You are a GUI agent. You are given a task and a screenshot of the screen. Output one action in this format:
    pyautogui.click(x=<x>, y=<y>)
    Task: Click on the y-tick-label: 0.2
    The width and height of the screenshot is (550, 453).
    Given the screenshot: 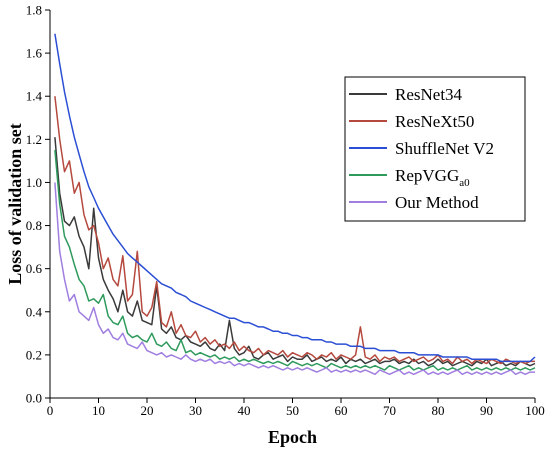 What is the action you would take?
    pyautogui.click(x=34, y=354)
    